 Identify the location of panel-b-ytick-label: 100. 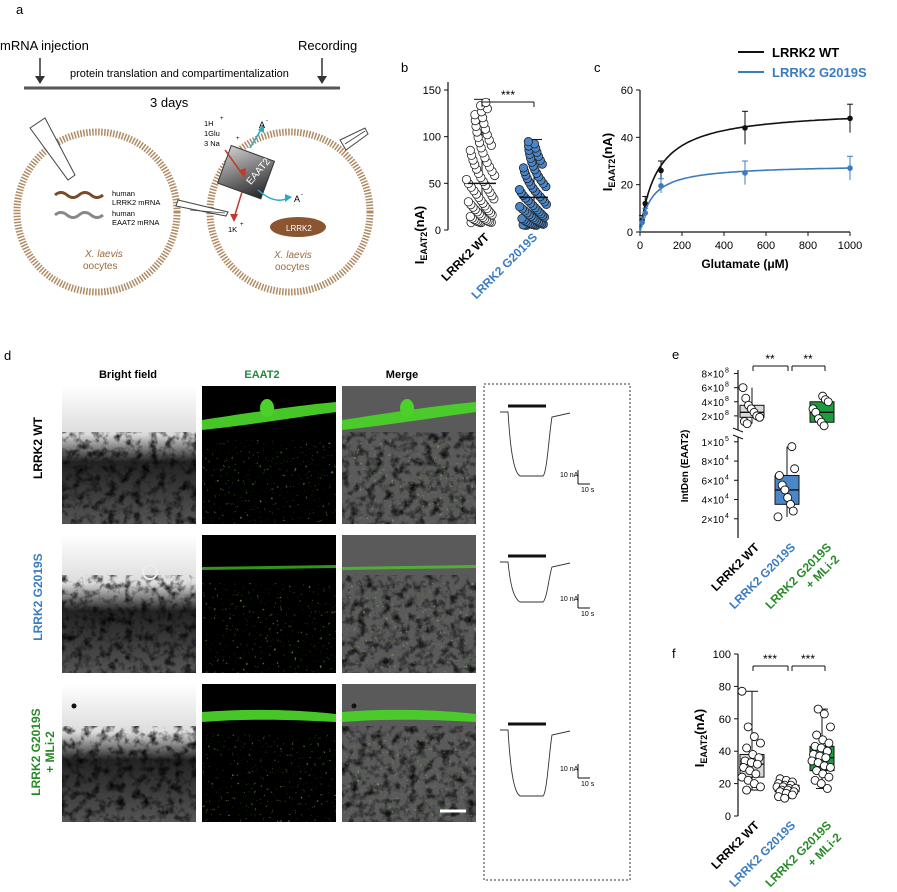
(432, 138).